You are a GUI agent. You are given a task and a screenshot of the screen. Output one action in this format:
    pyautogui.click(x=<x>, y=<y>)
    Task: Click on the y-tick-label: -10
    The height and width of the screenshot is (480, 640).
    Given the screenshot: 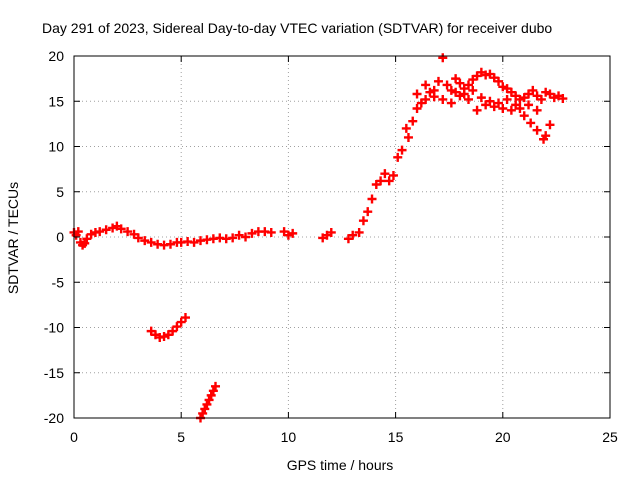 What is the action you would take?
    pyautogui.click(x=54, y=328)
    